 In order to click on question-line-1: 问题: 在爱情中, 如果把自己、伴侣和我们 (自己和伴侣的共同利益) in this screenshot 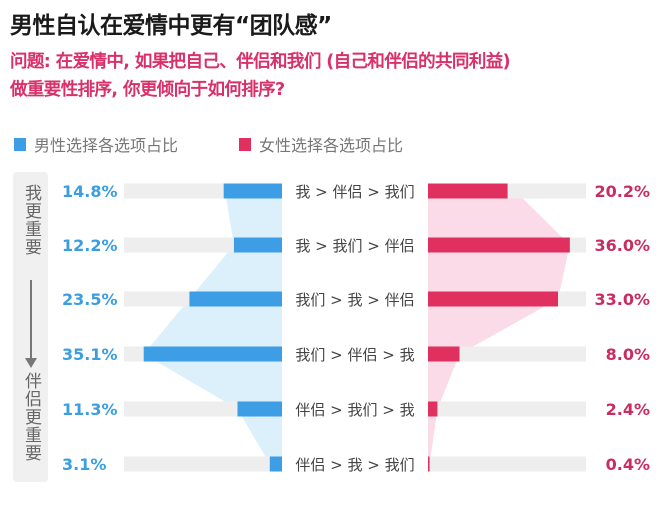, I will do `click(260, 62)`.